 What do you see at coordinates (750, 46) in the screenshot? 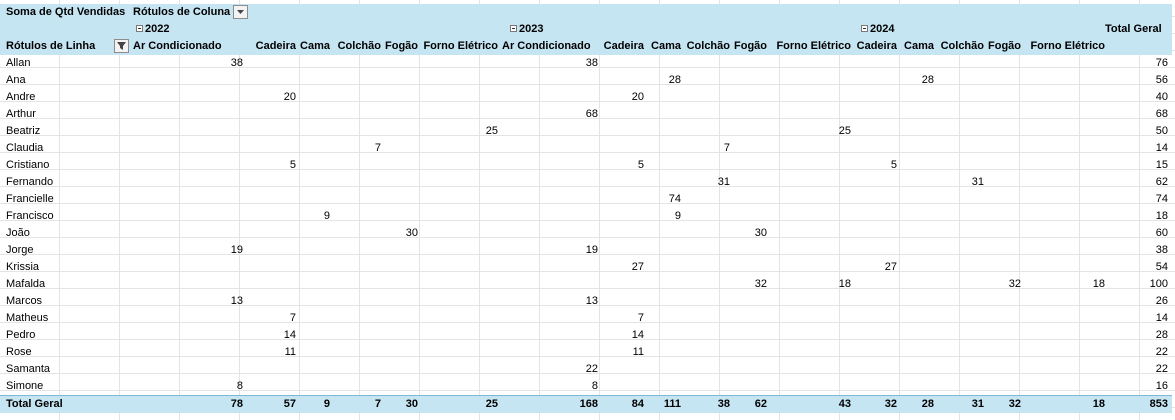
I see `column-header-2023-11: Fogão` at bounding box center [750, 46].